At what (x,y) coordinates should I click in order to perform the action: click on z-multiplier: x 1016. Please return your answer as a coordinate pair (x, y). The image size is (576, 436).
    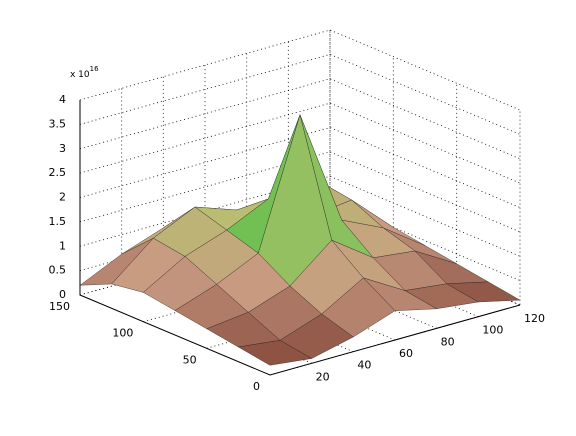
    Looking at the image, I should click on (84, 72).